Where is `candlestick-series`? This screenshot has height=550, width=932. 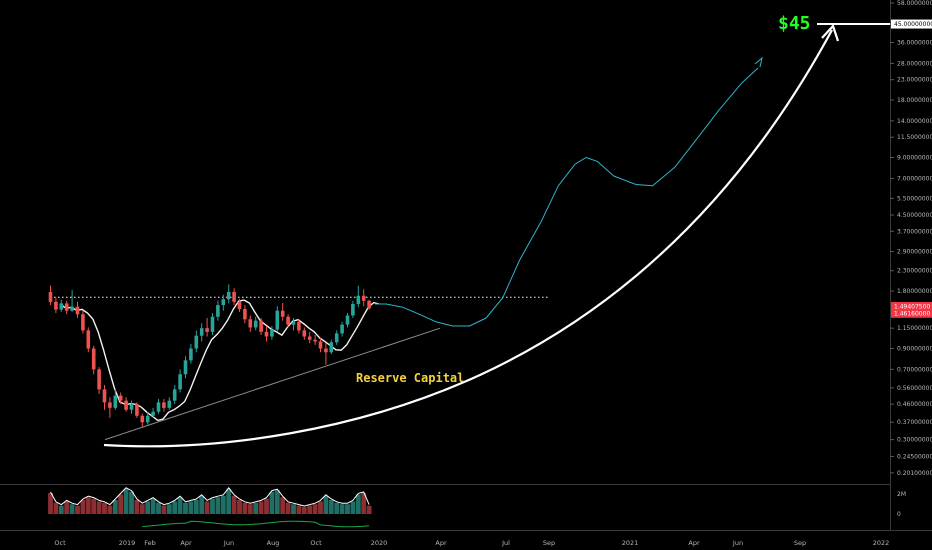 candlestick-series is located at coordinates (209, 355).